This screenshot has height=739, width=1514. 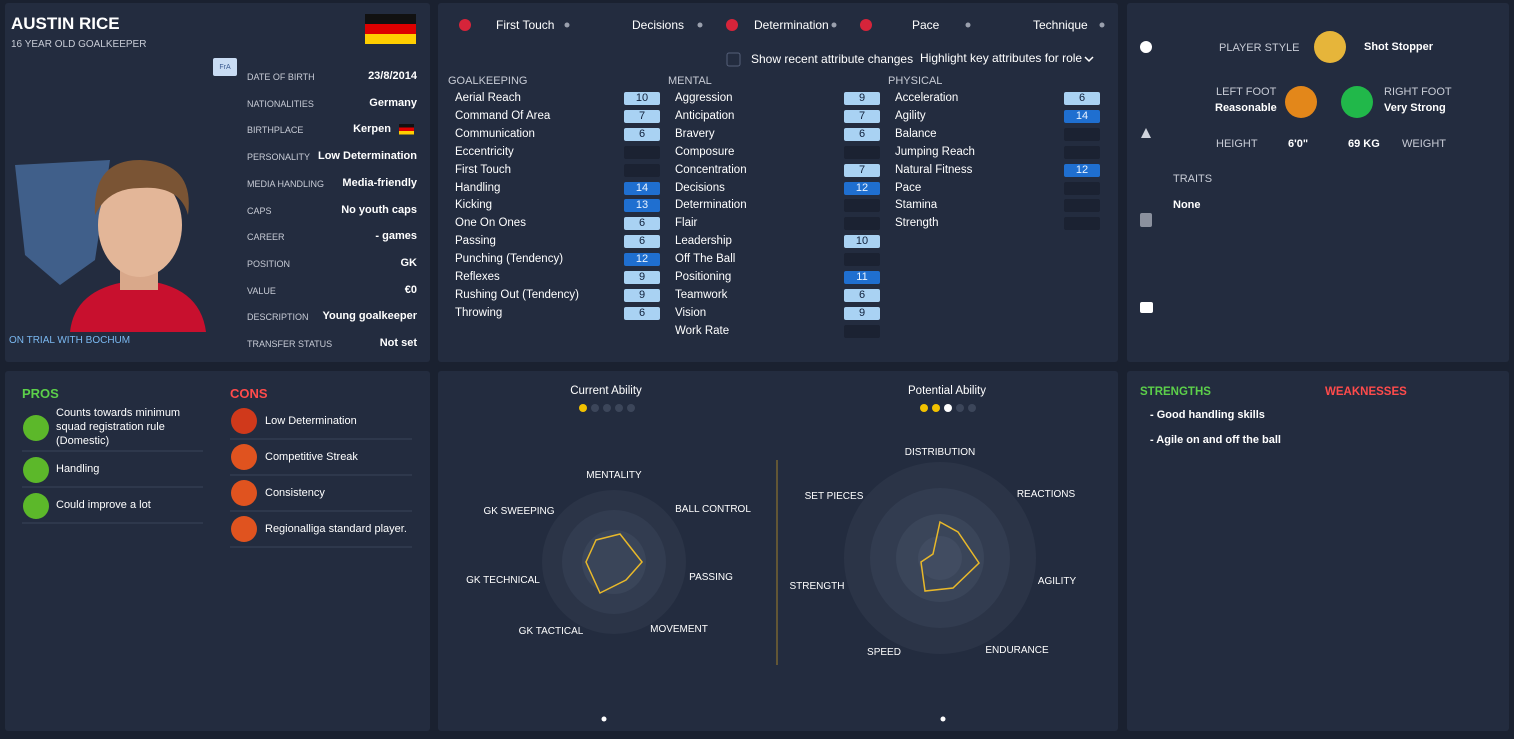 What do you see at coordinates (1001, 58) in the screenshot?
I see `highlight-dropdown: Highlight key attributes for role` at bounding box center [1001, 58].